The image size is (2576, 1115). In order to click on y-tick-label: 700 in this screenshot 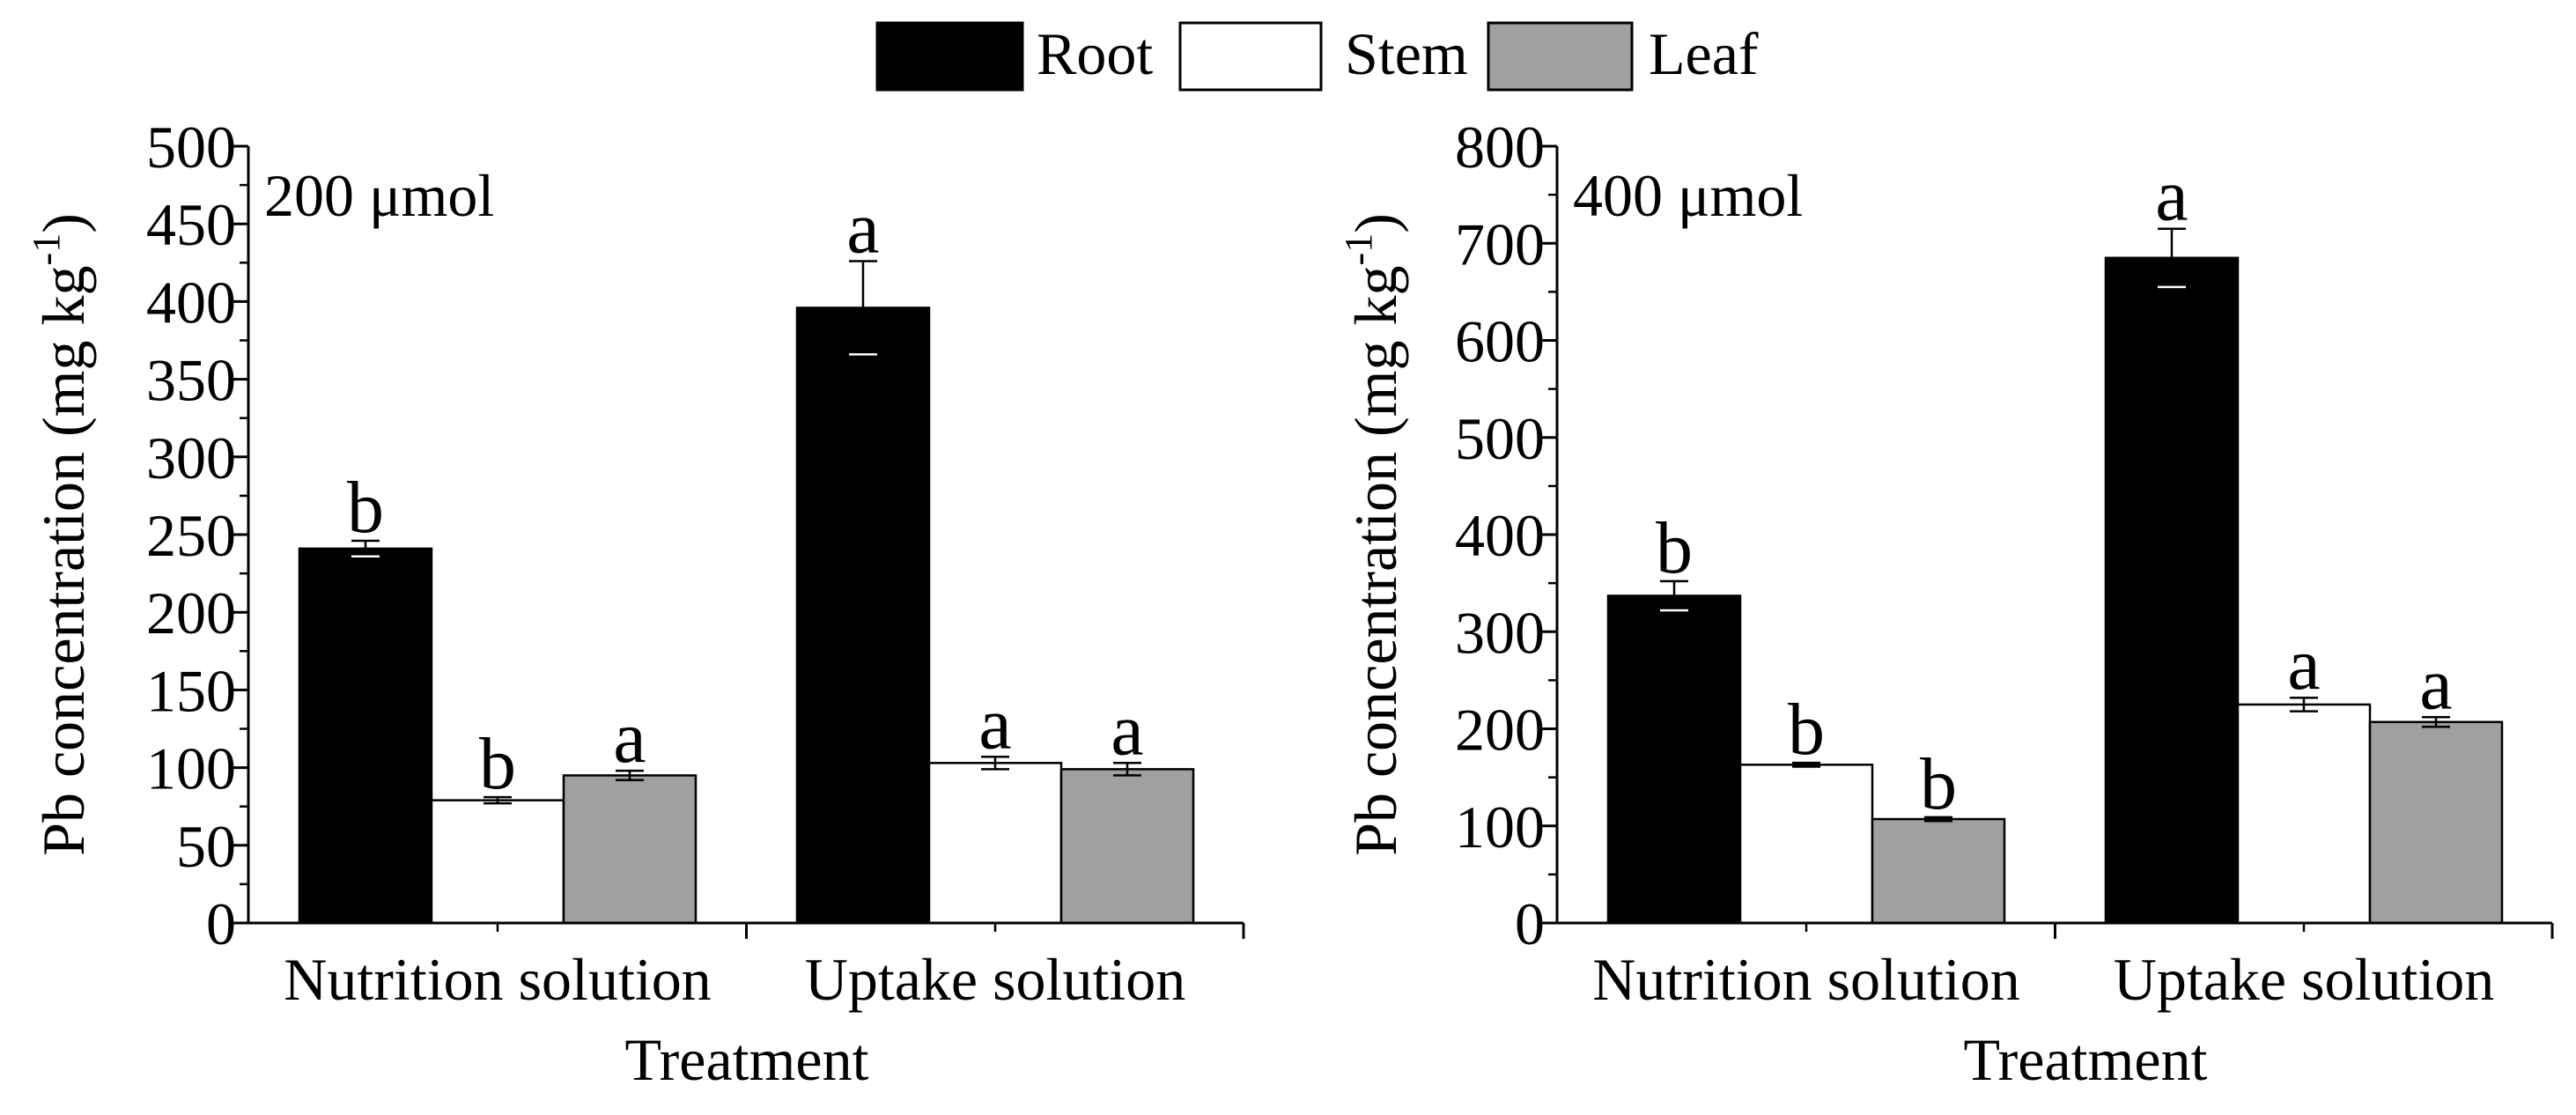, I will do `click(1500, 243)`.